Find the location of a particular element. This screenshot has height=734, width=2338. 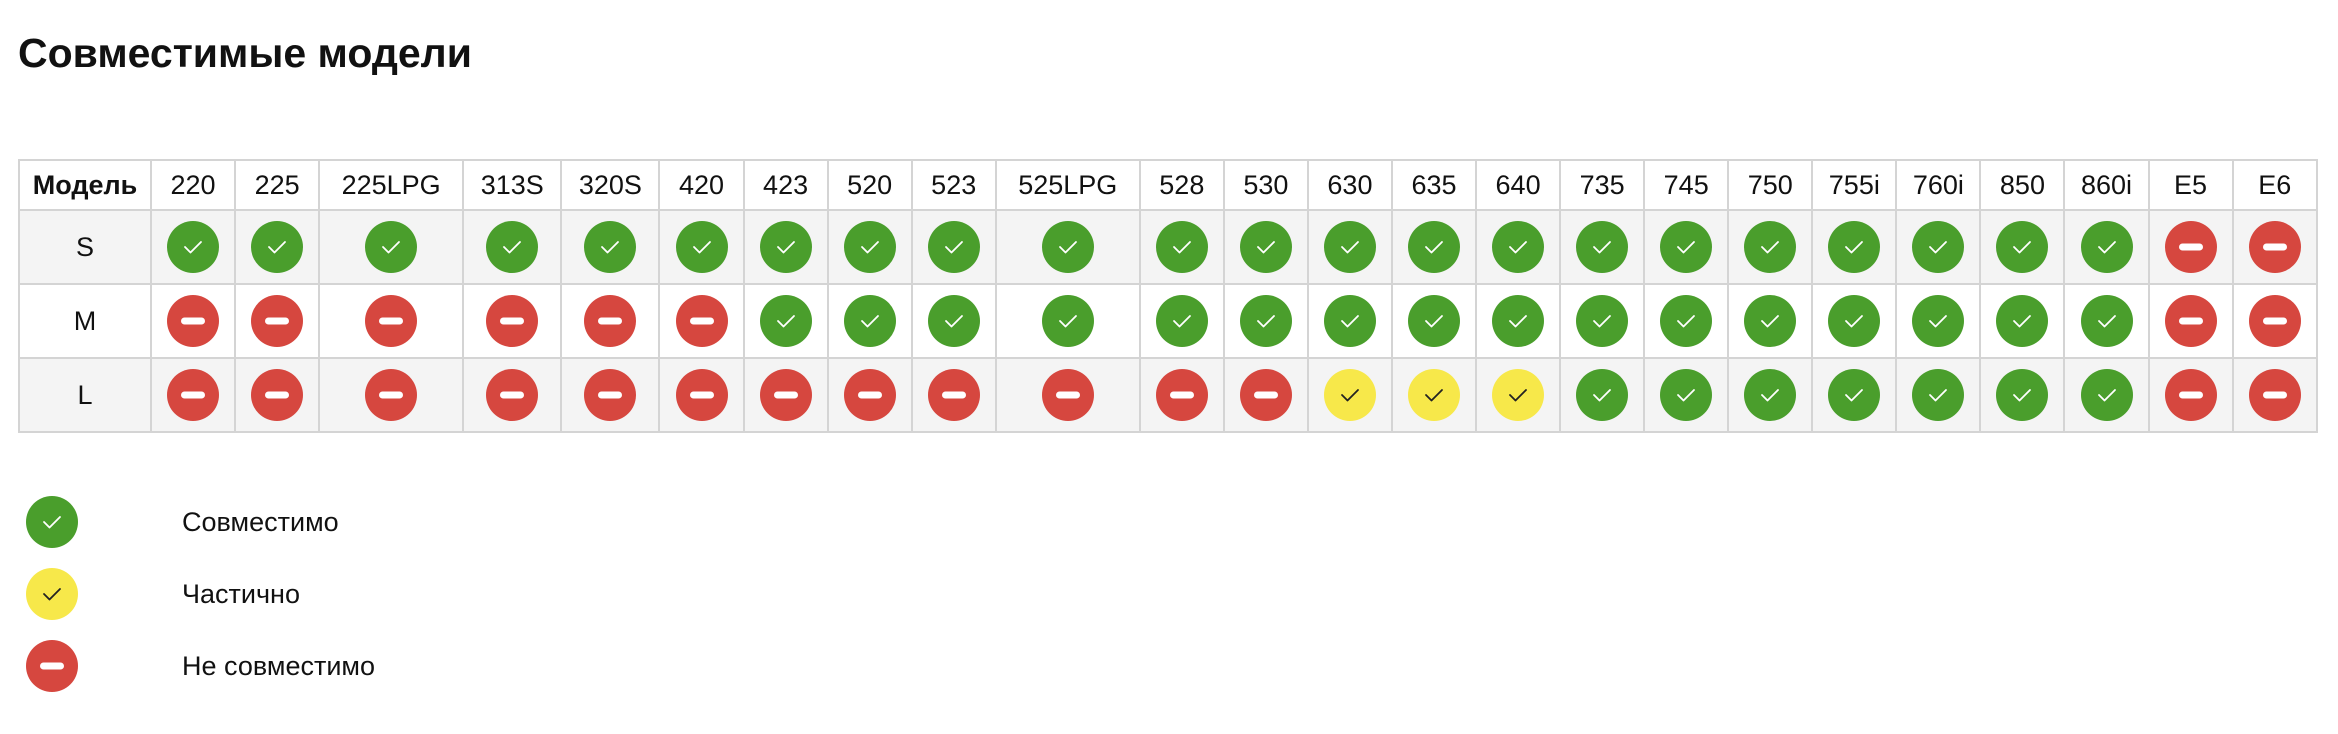

column-header: 523 is located at coordinates (953, 185).